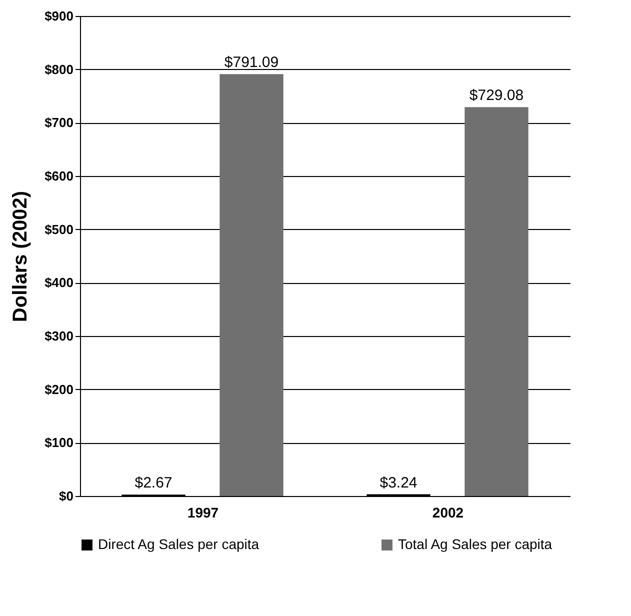 The height and width of the screenshot is (616, 631). I want to click on y-tick-label: $200, so click(59, 389).